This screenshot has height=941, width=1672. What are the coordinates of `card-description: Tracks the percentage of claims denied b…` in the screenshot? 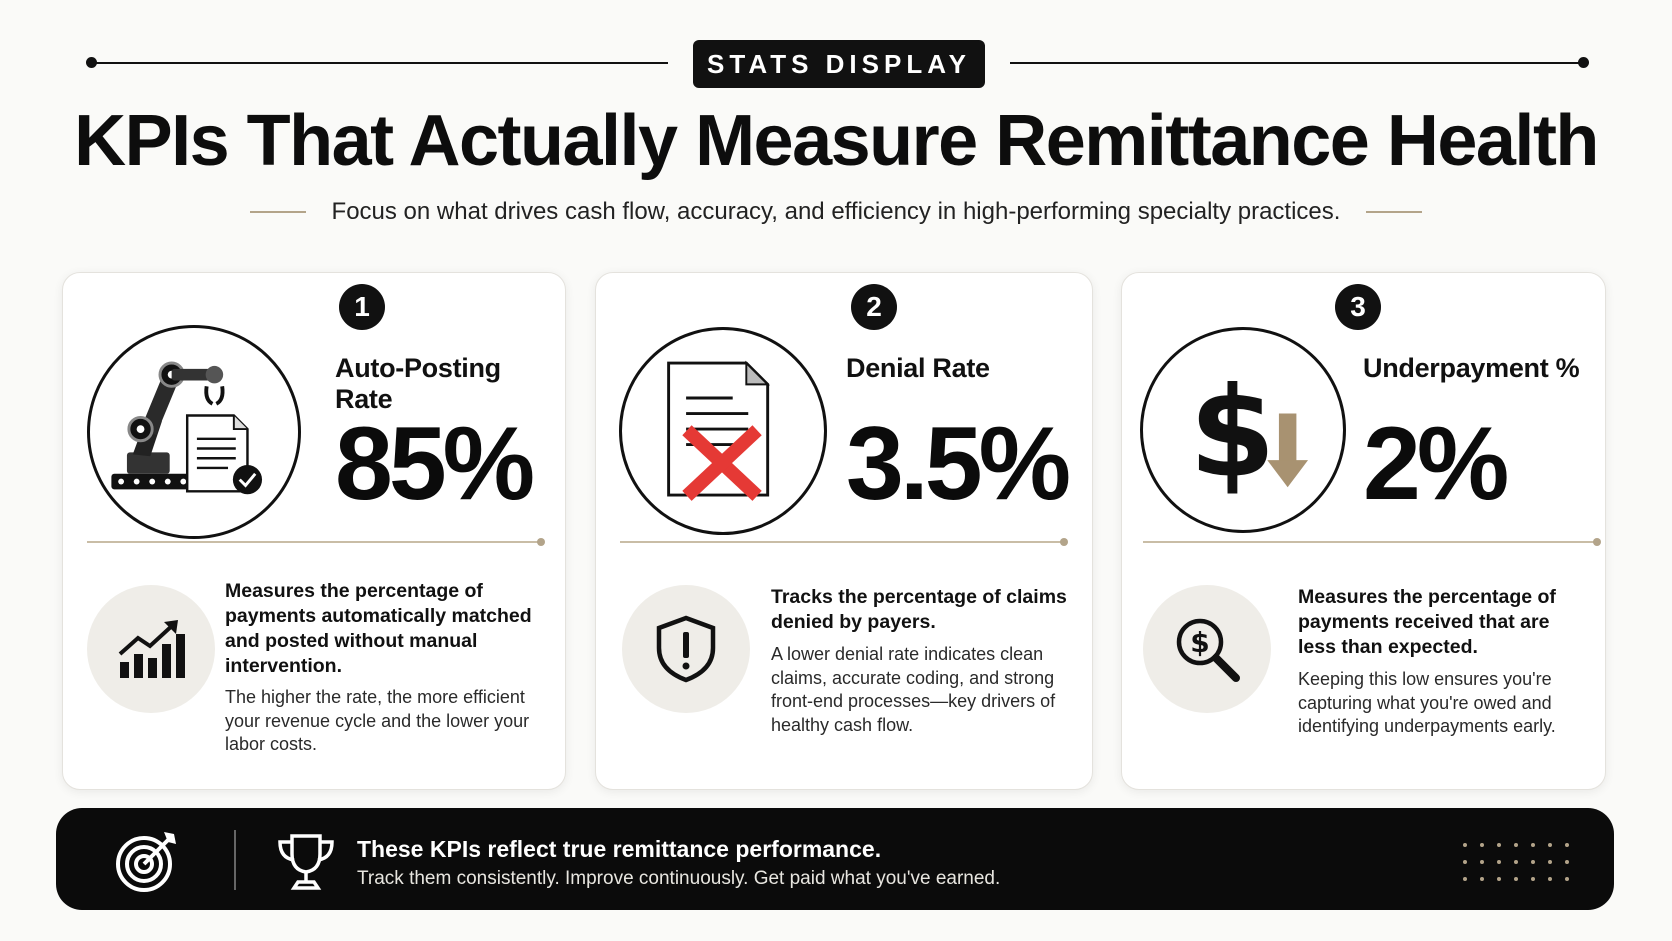 It's located at (921, 661).